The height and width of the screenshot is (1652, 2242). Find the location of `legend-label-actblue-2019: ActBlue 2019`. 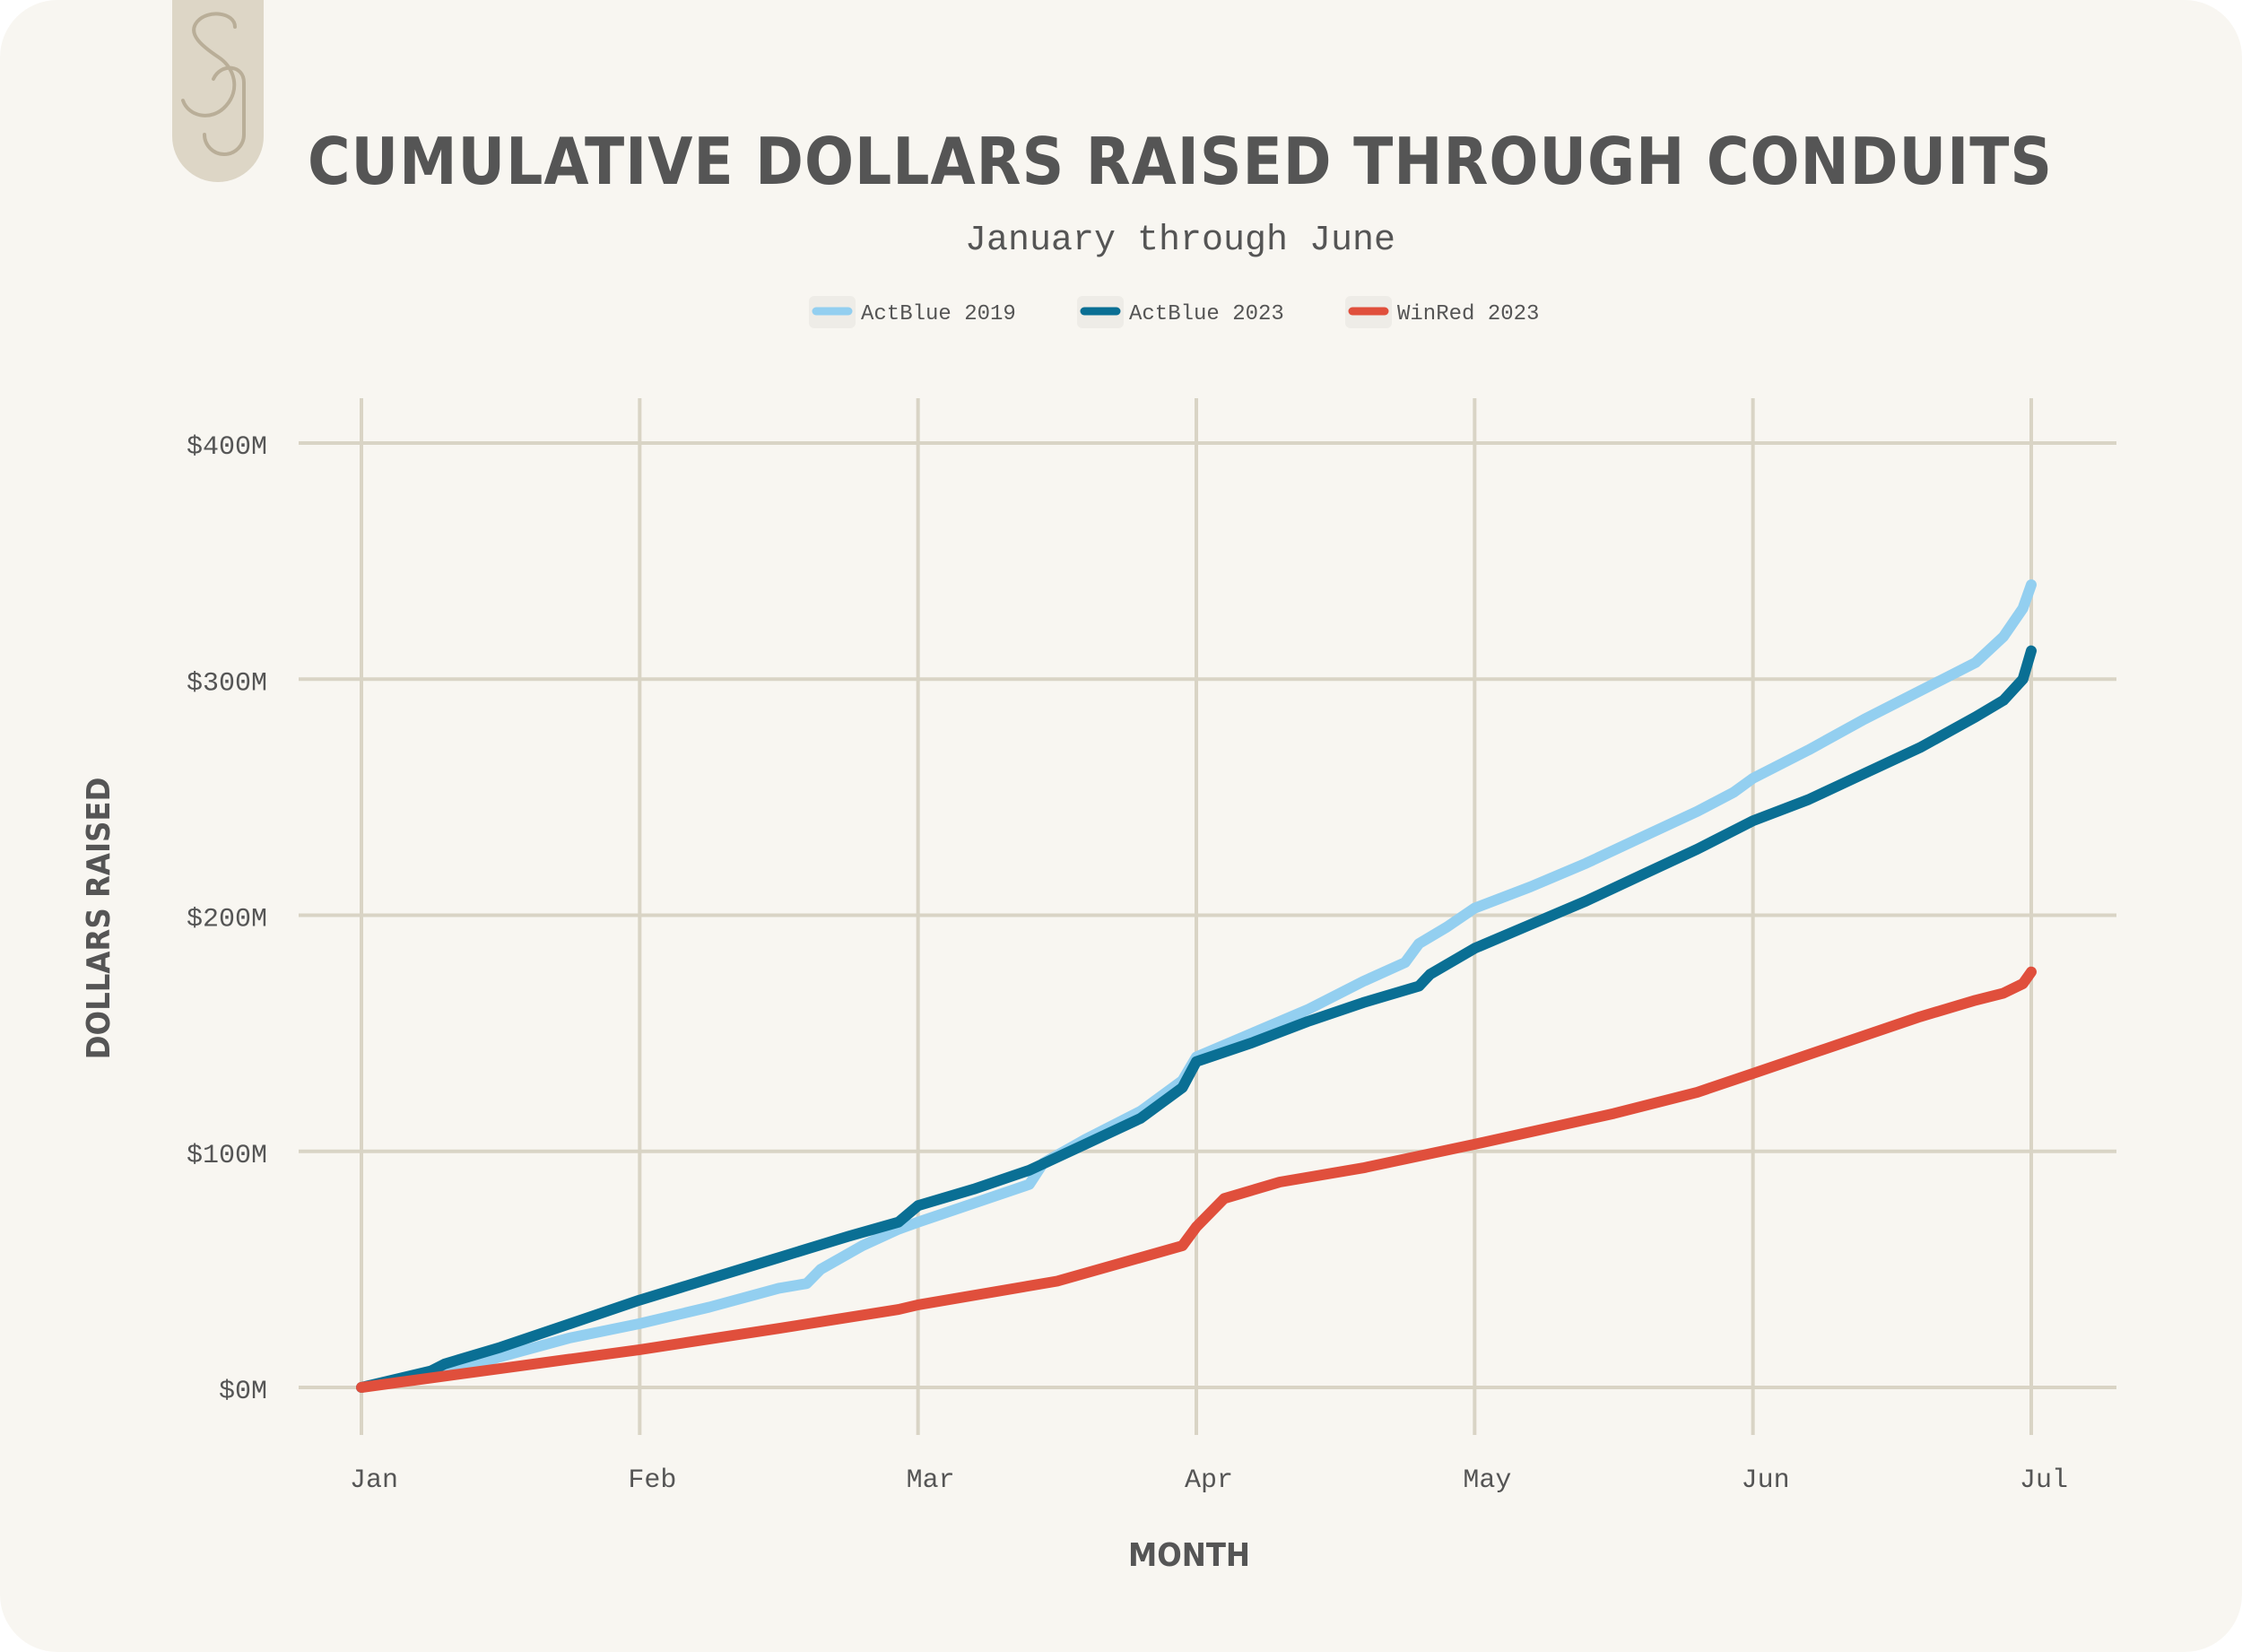

legend-label-actblue-2019: ActBlue 2019 is located at coordinates (938, 314).